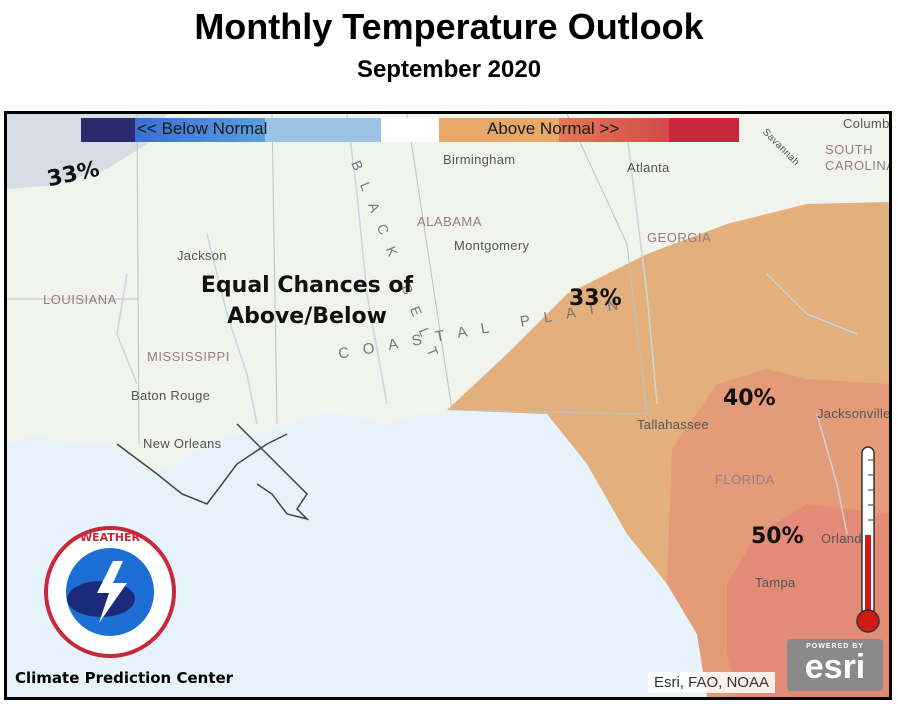 The image size is (898, 704). I want to click on legend-seg-below-dark, so click(108, 130).